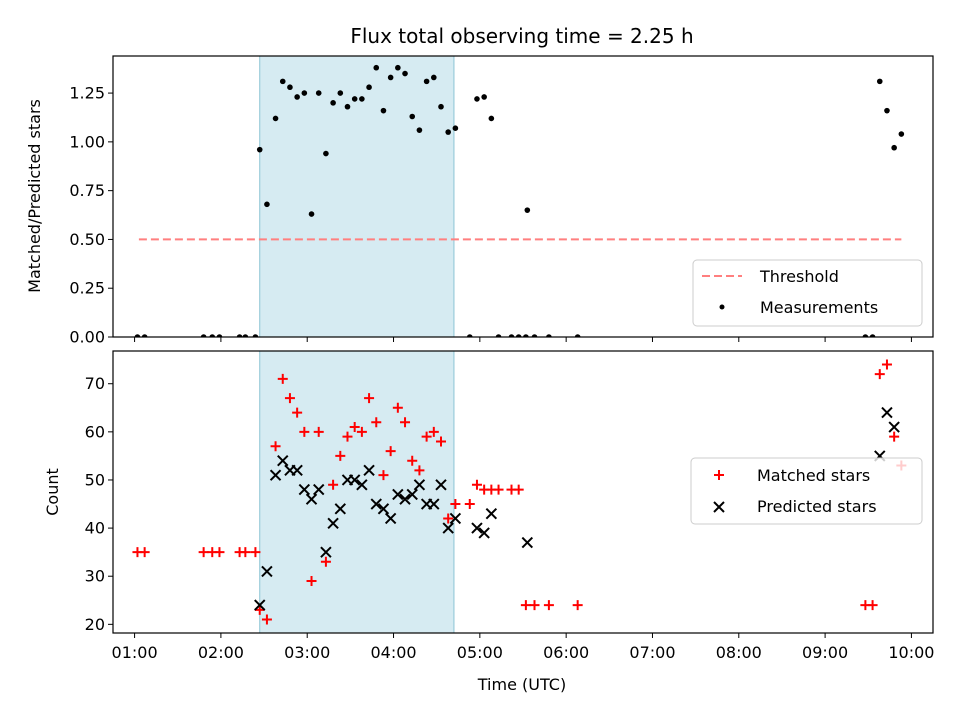 The image size is (960, 720). What do you see at coordinates (825, 652) in the screenshot?
I see `x-tick-label: 09:00` at bounding box center [825, 652].